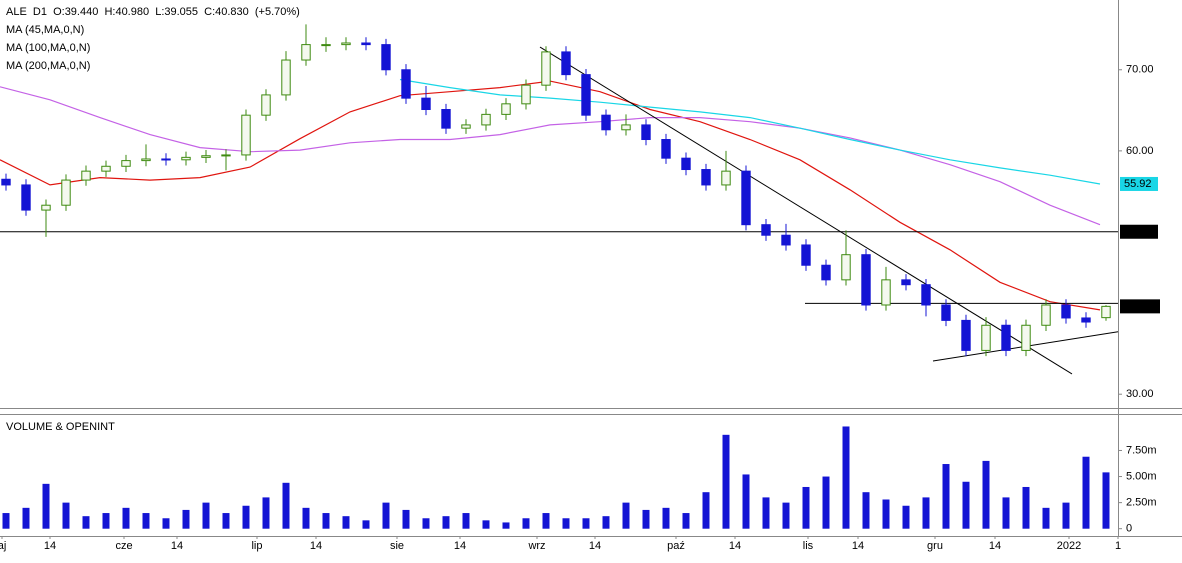 The image size is (1182, 563). What do you see at coordinates (60, 427) in the screenshot?
I see `panel-title: VOLUME & OPENINT` at bounding box center [60, 427].